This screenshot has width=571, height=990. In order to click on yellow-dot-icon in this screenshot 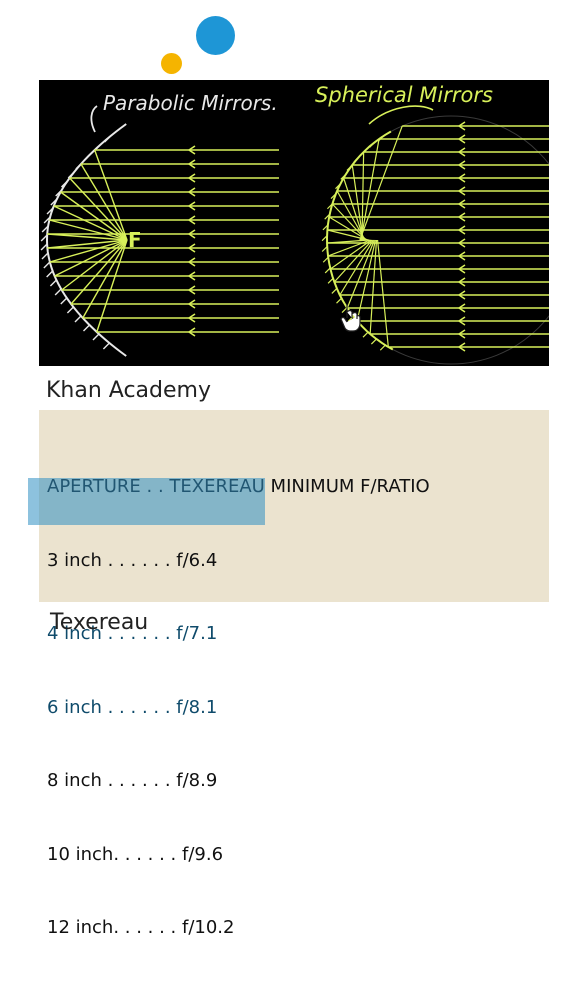, I will do `click(171, 63)`.